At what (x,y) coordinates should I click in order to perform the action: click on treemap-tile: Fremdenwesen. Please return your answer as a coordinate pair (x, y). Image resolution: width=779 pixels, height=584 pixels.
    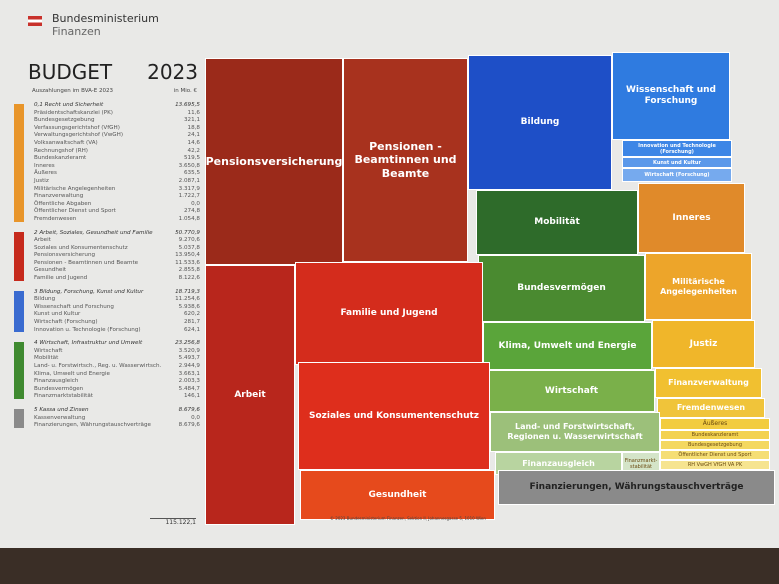
    Looking at the image, I should click on (711, 408).